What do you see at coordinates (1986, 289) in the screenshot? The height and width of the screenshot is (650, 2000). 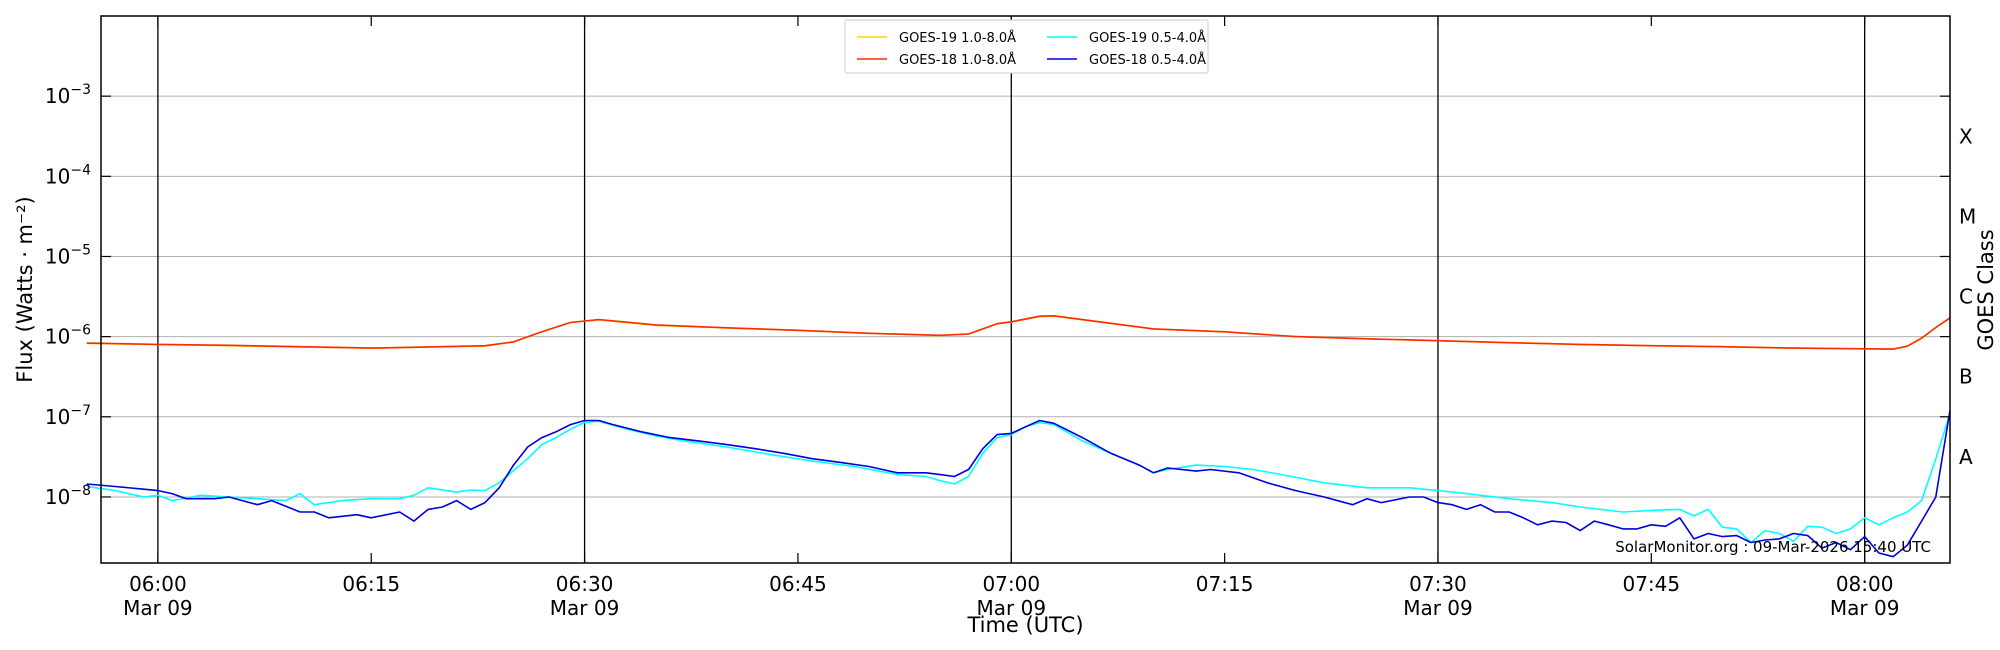 I see `goes-class-axis-title: GOES Class` at bounding box center [1986, 289].